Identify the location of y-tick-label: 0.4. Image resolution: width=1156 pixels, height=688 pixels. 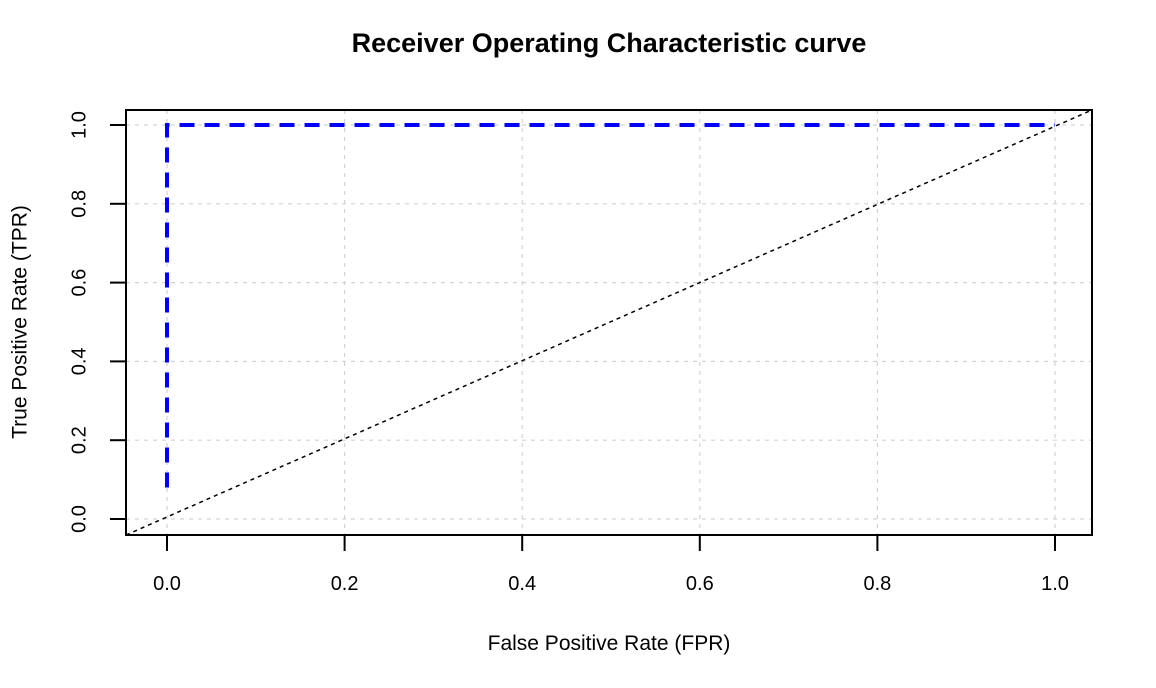
(79, 361).